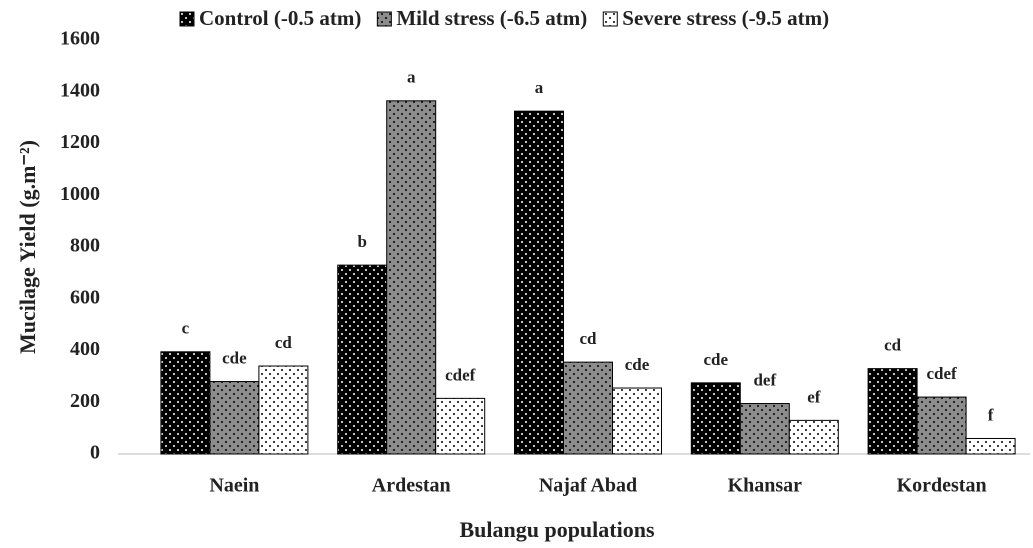 The image size is (1033, 548). Describe the element at coordinates (764, 379) in the screenshot. I see `bar-annotation: def` at that location.